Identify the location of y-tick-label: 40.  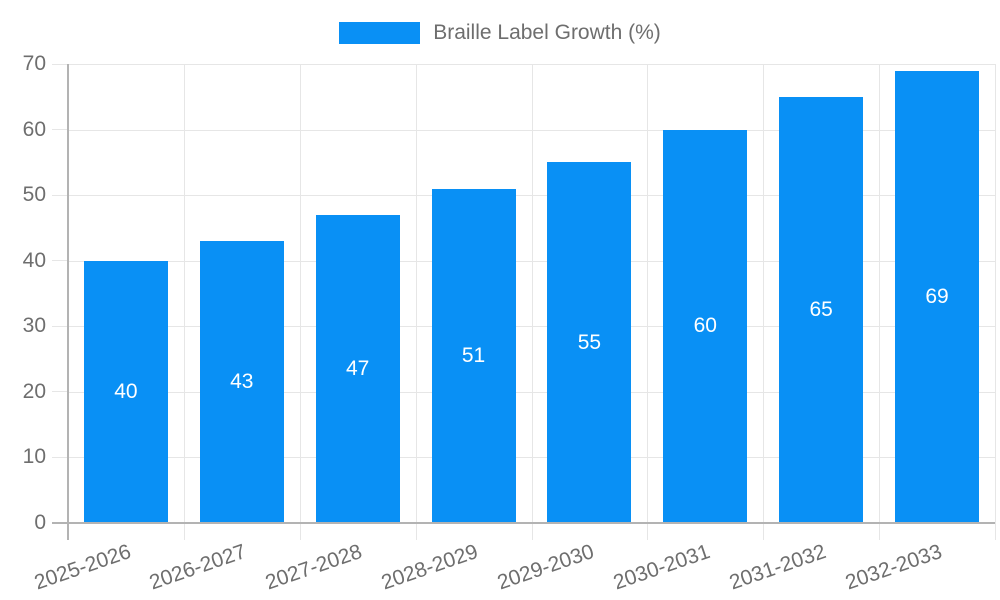
(34, 260).